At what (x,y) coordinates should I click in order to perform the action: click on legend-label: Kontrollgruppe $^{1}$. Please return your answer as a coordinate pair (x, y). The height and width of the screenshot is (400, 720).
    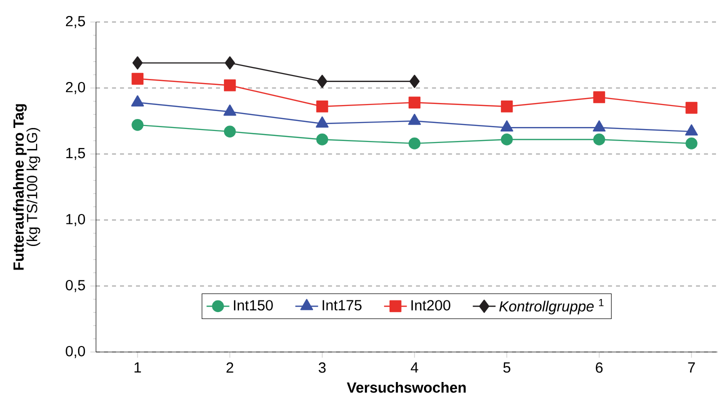
    Looking at the image, I should click on (551, 306).